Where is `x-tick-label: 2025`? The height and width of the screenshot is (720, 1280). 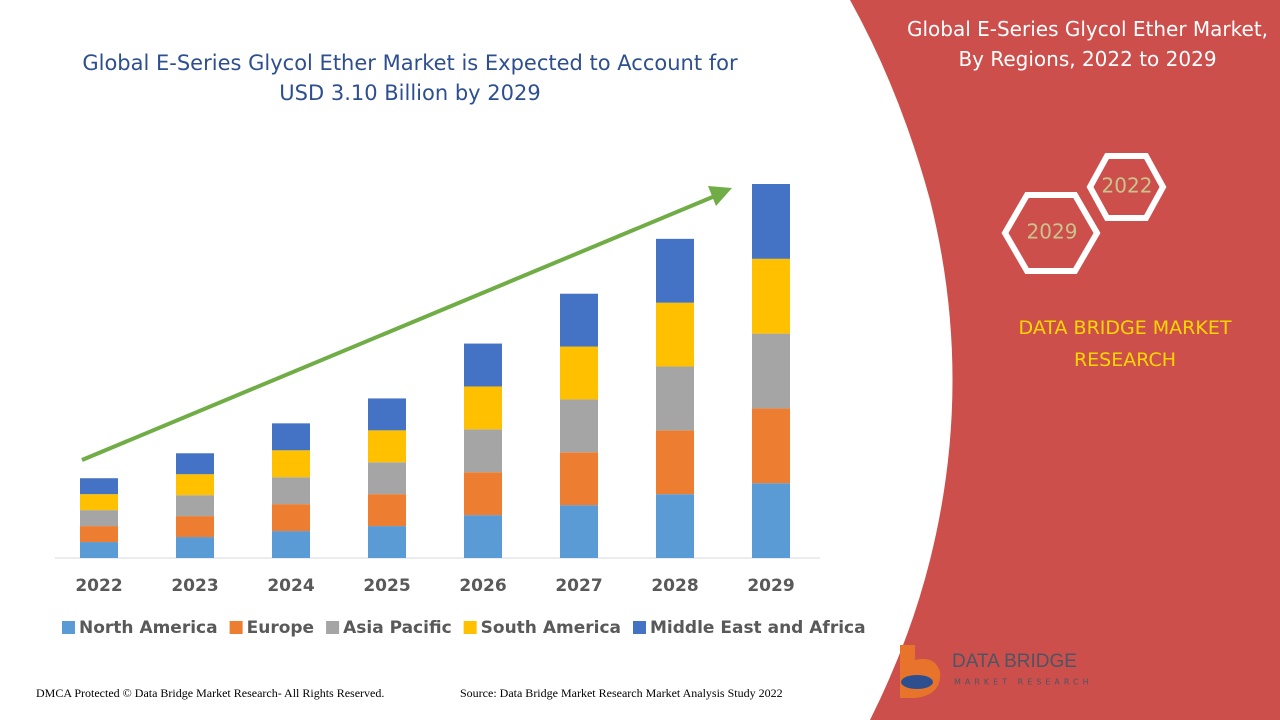 x-tick-label: 2025 is located at coordinates (386, 586).